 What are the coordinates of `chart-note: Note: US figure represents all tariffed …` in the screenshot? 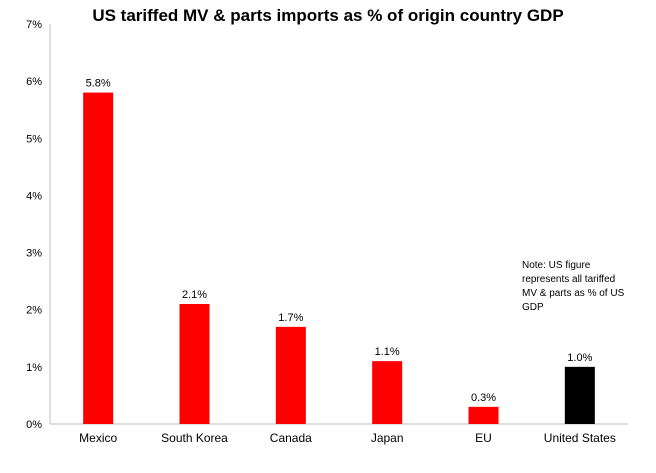 It's located at (573, 286).